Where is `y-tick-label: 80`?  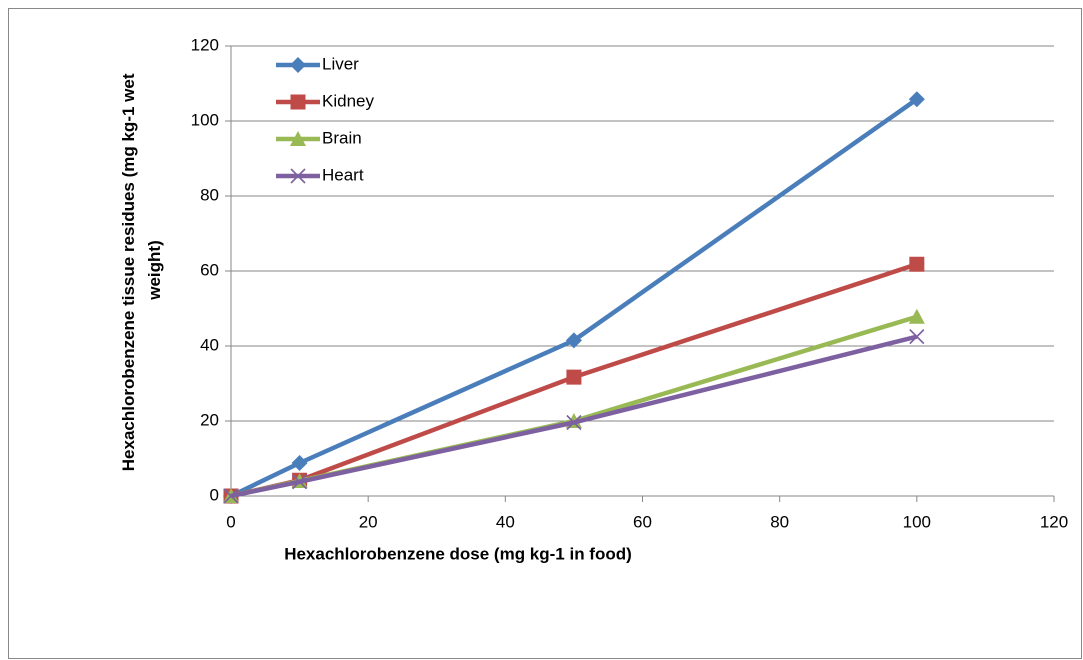
y-tick-label: 80 is located at coordinates (209, 194).